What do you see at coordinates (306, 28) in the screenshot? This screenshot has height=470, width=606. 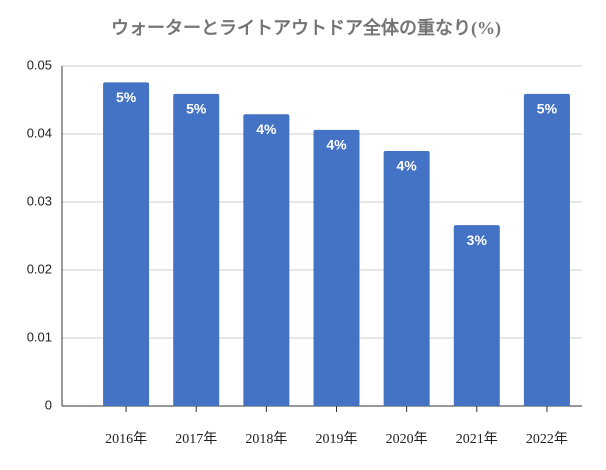 I see `chart-title: ウォーターとライトアウトドア全体の重なり(%)` at bounding box center [306, 28].